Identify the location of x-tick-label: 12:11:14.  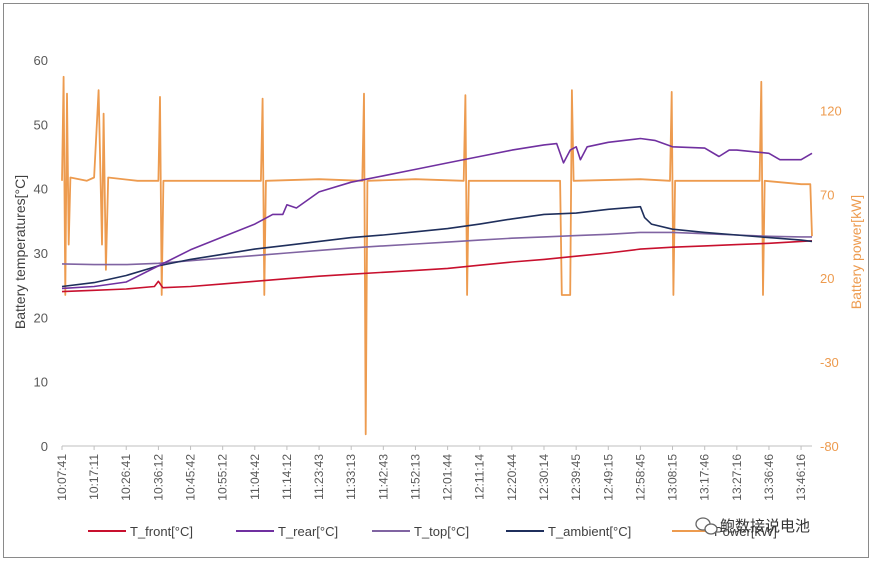
(480, 477).